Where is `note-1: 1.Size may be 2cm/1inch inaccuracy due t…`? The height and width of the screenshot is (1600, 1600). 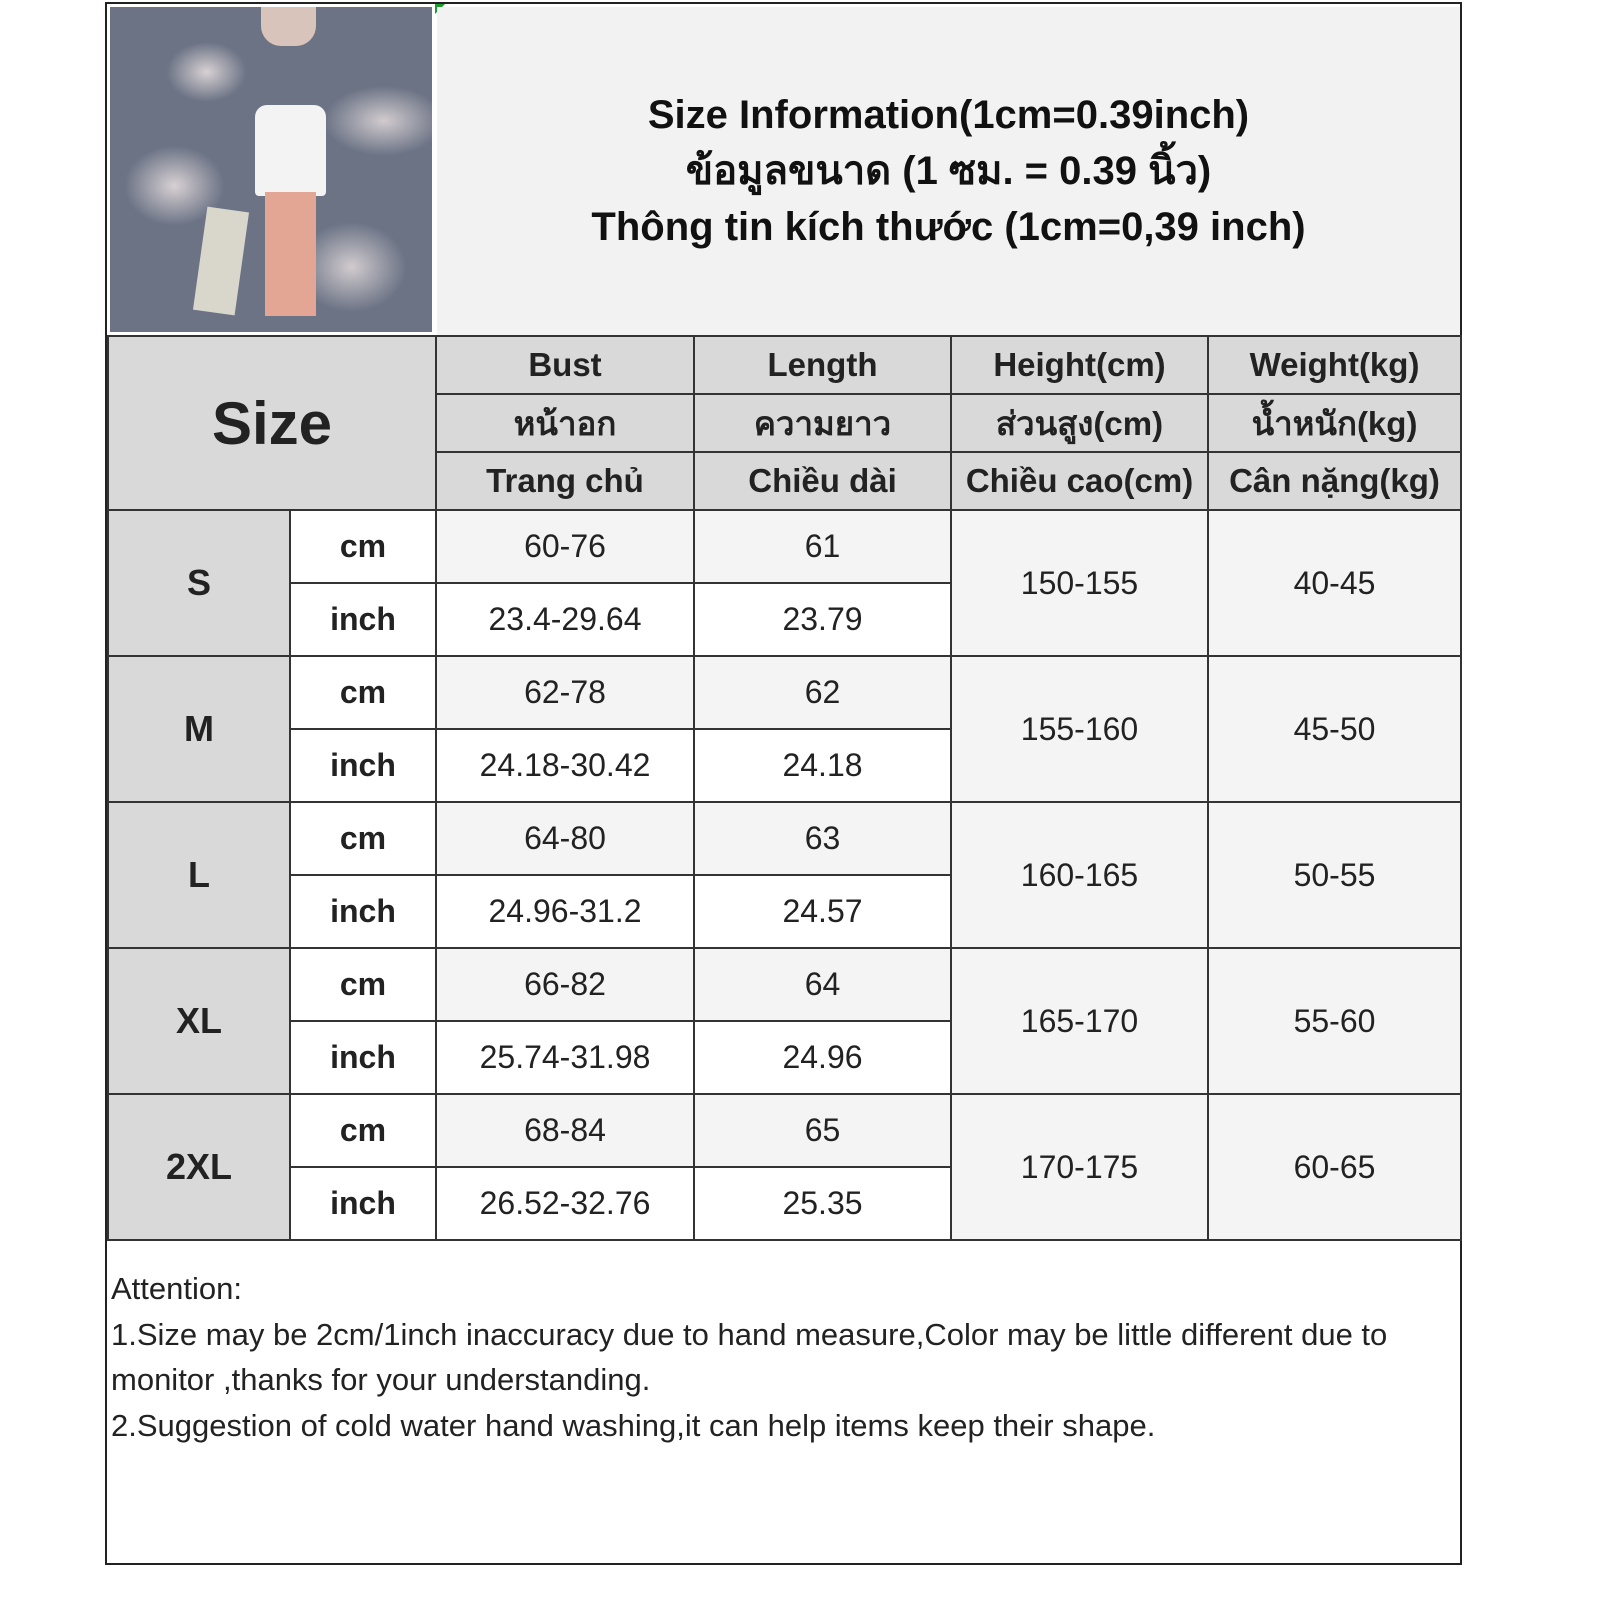 note-1: 1.Size may be 2cm/1inch inaccuracy due t… is located at coordinates (749, 1357).